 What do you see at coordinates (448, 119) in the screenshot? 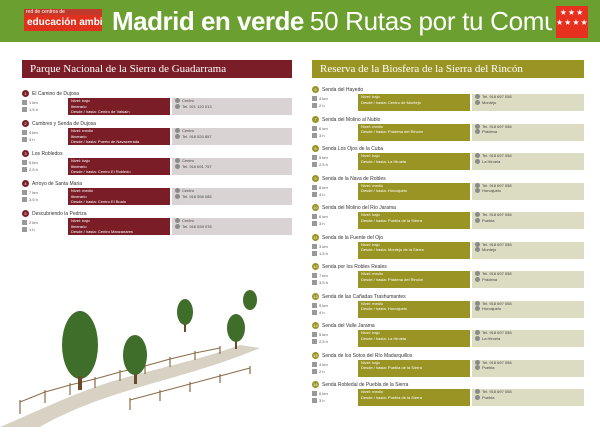
I see `route-name: 7 Senda del Molino al Nublo` at bounding box center [448, 119].